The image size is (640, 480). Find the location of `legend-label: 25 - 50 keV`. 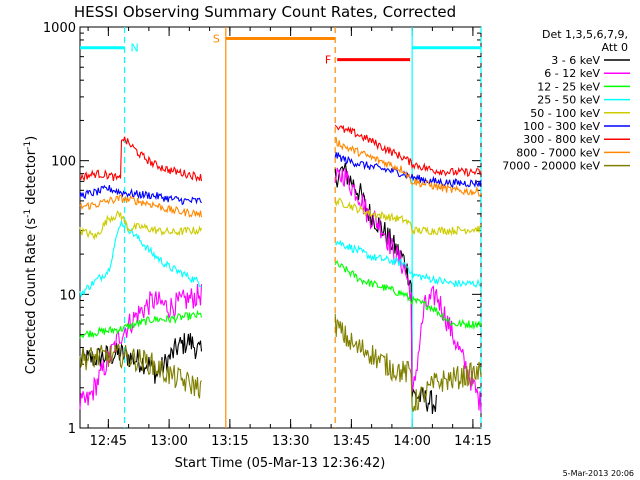

legend-label: 25 - 50 keV is located at coordinates (568, 100).